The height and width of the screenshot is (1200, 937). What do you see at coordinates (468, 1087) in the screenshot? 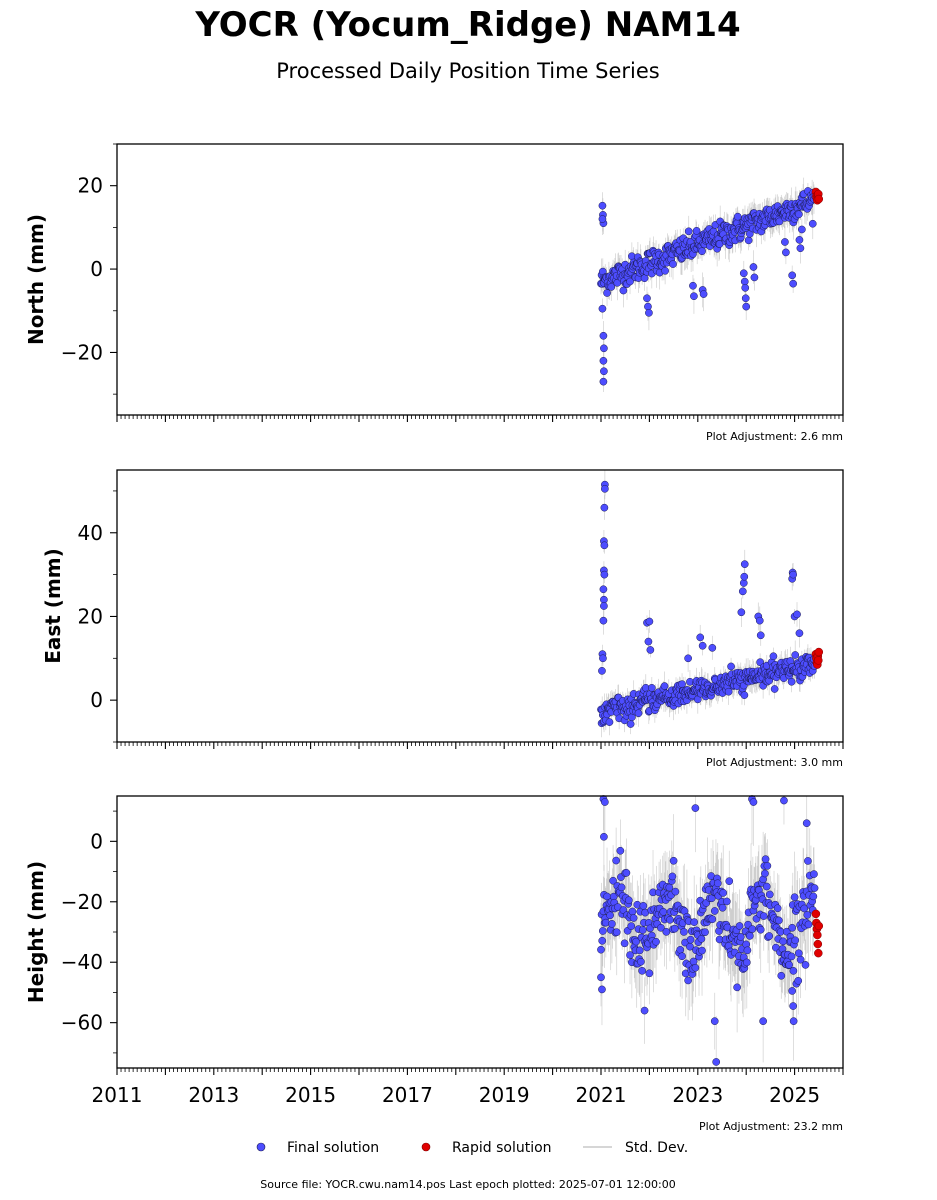
I see `x-ticks: 2011 2013 2015 2017 2019 2021 2023 2025` at bounding box center [468, 1087].